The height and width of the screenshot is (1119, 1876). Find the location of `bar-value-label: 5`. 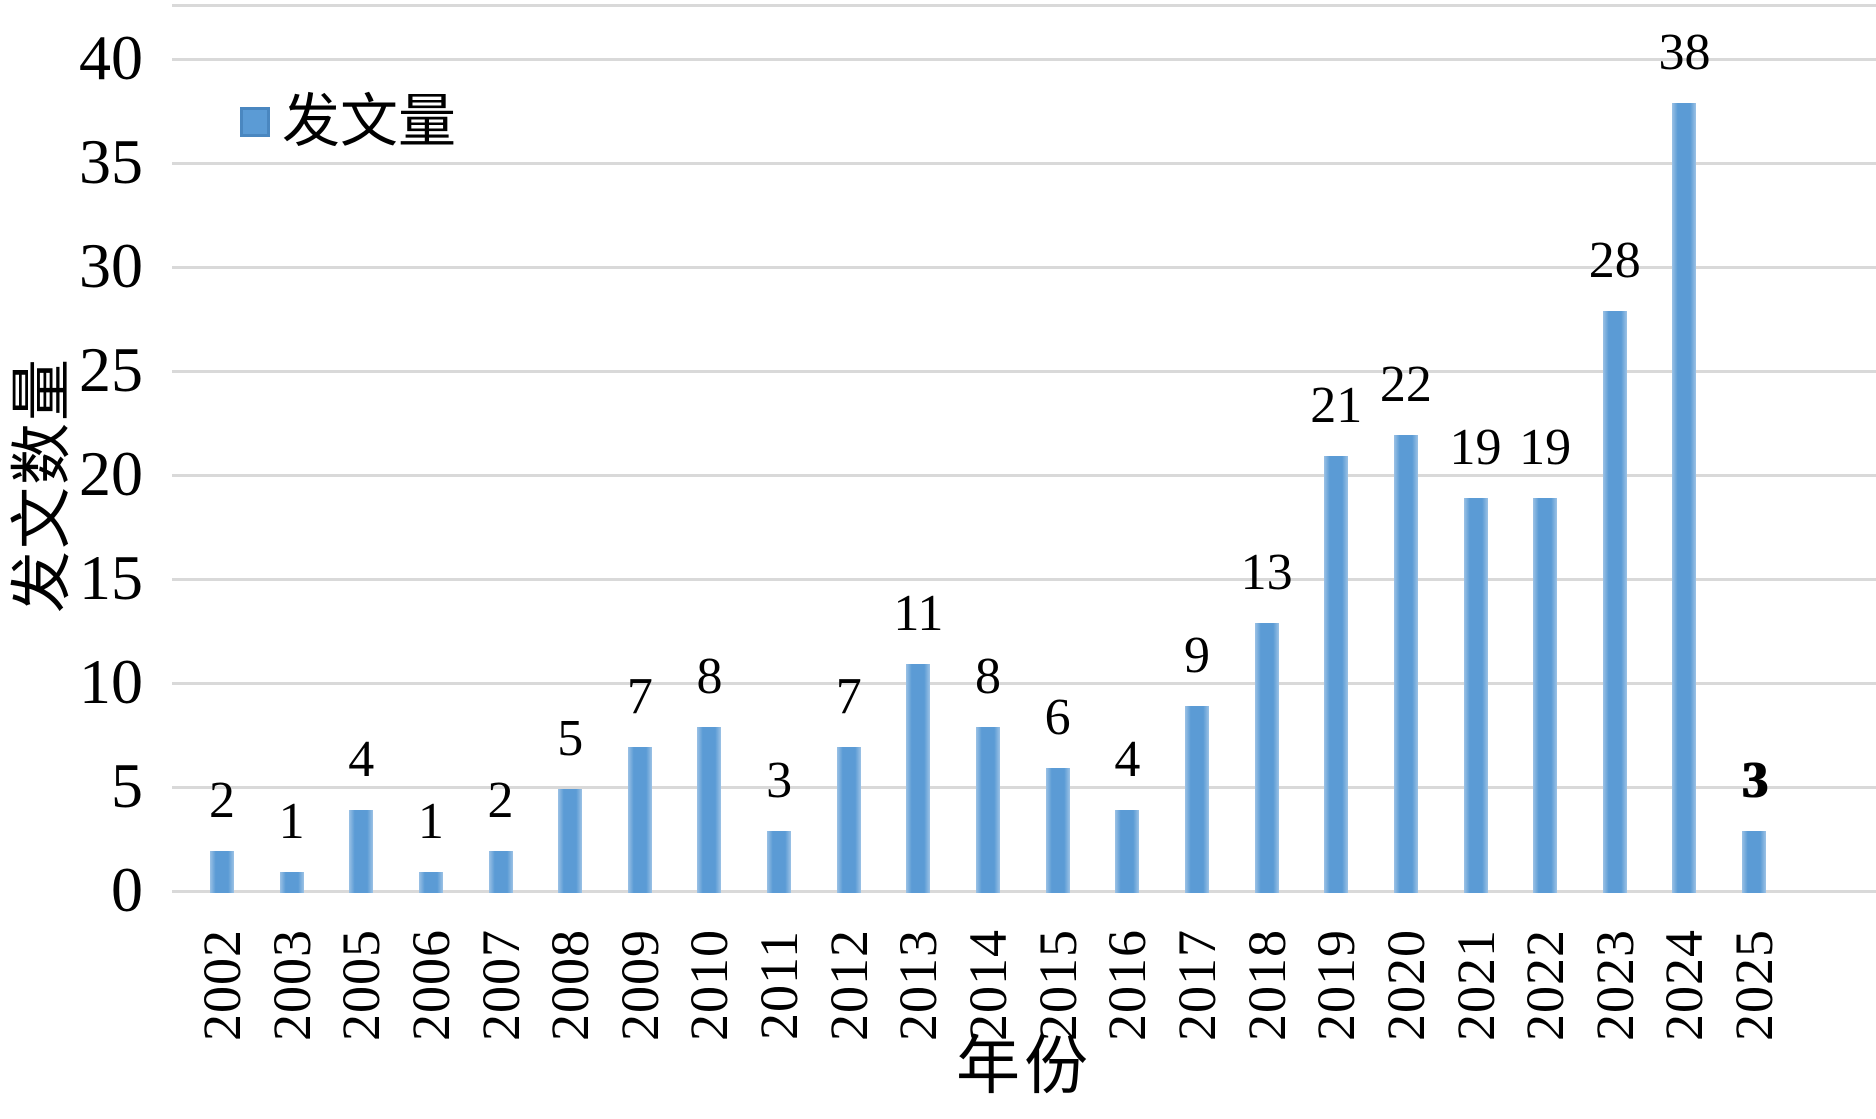

bar-value-label: 5 is located at coordinates (570, 738).